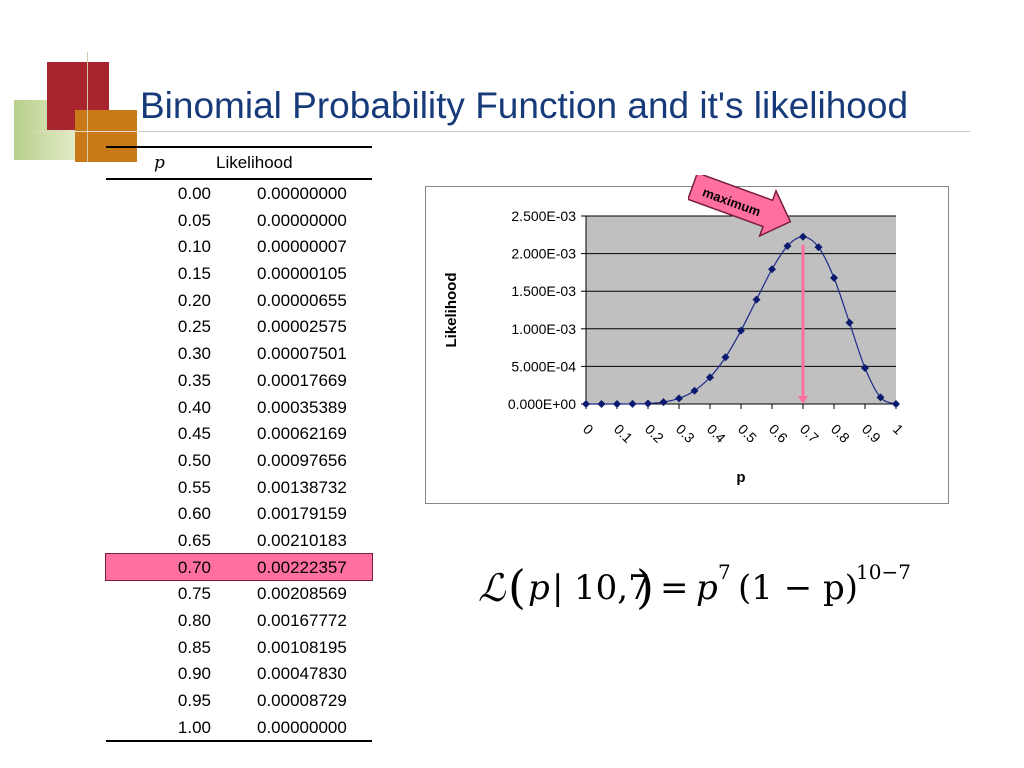 Image resolution: width=1024 pixels, height=768 pixels. What do you see at coordinates (623, 433) in the screenshot?
I see `x-tick-label: 0.1` at bounding box center [623, 433].